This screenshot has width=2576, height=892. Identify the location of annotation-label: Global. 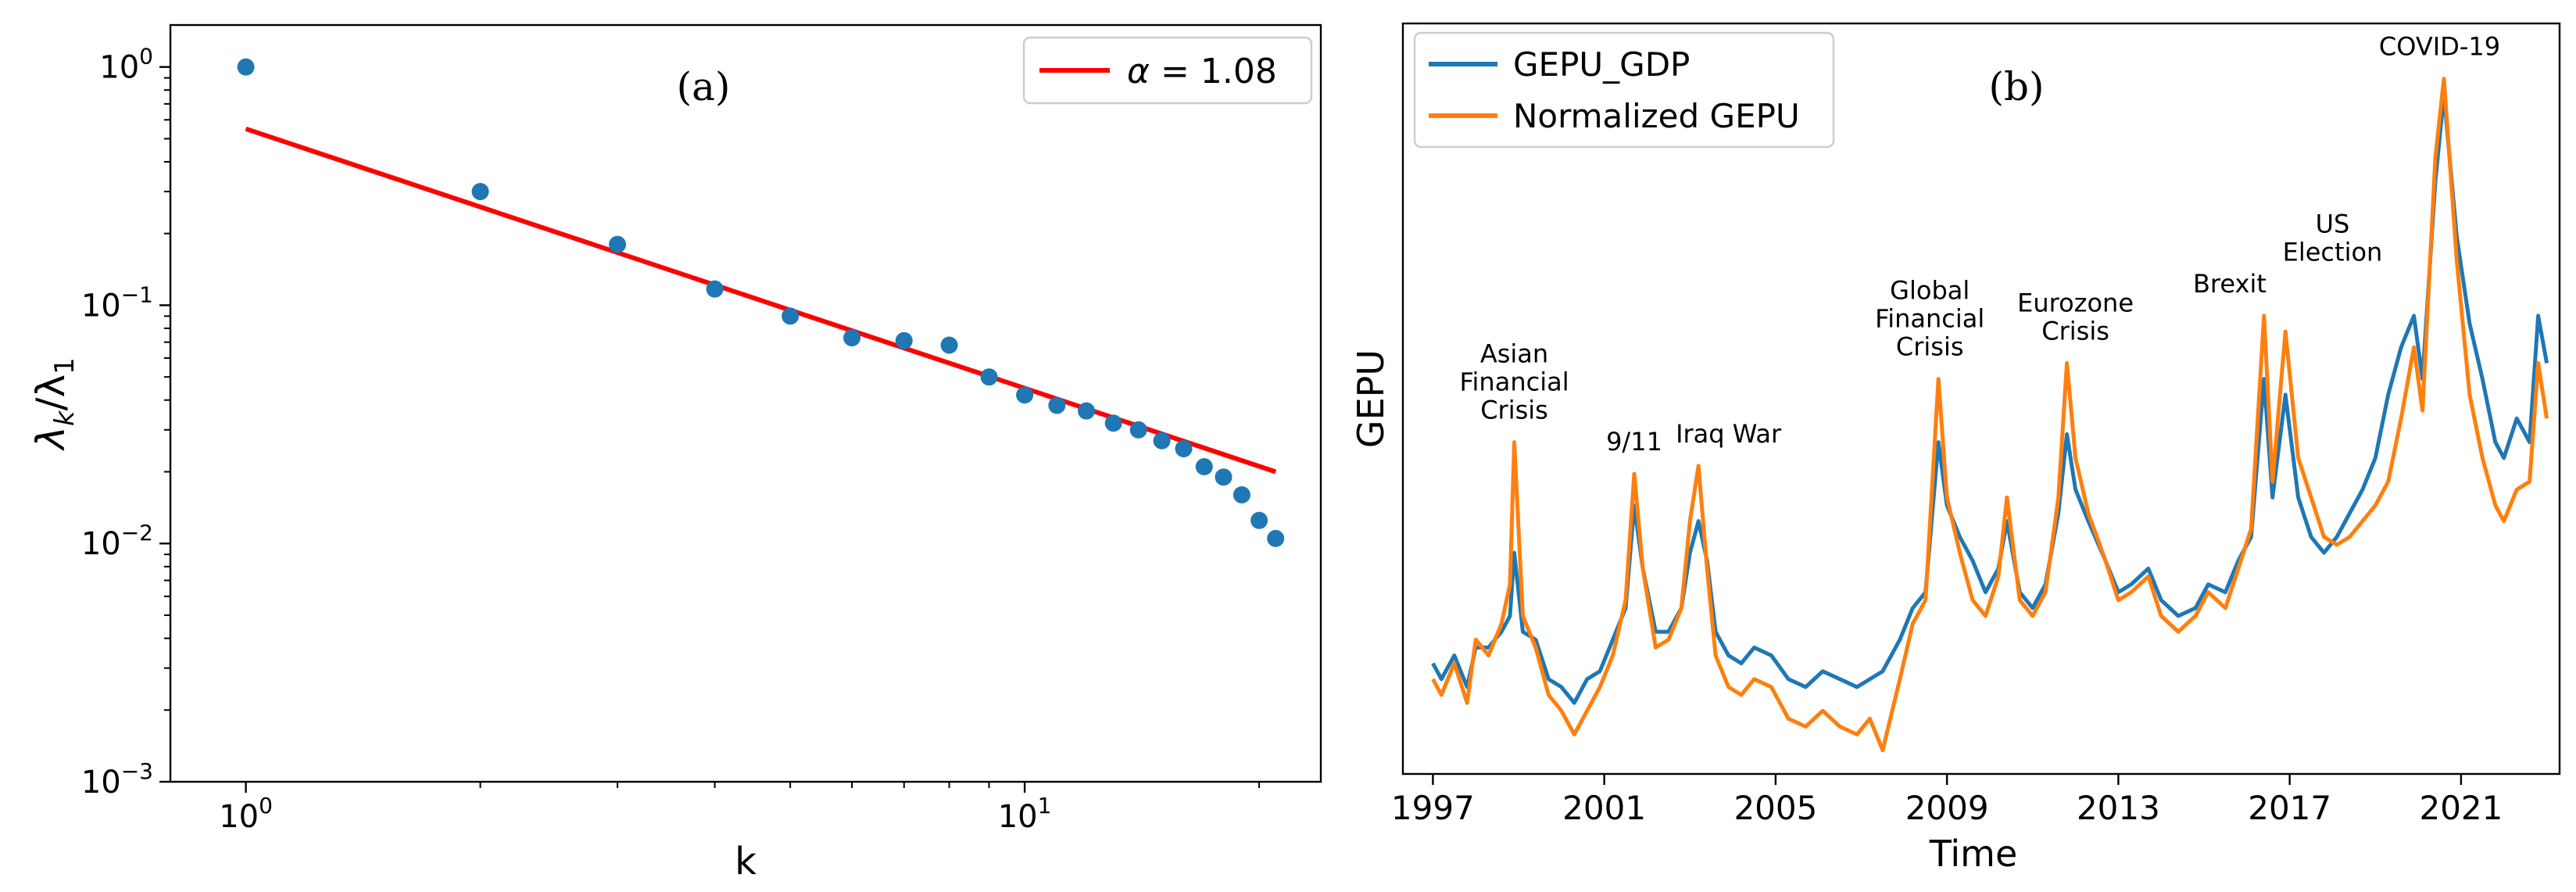
(1930, 291).